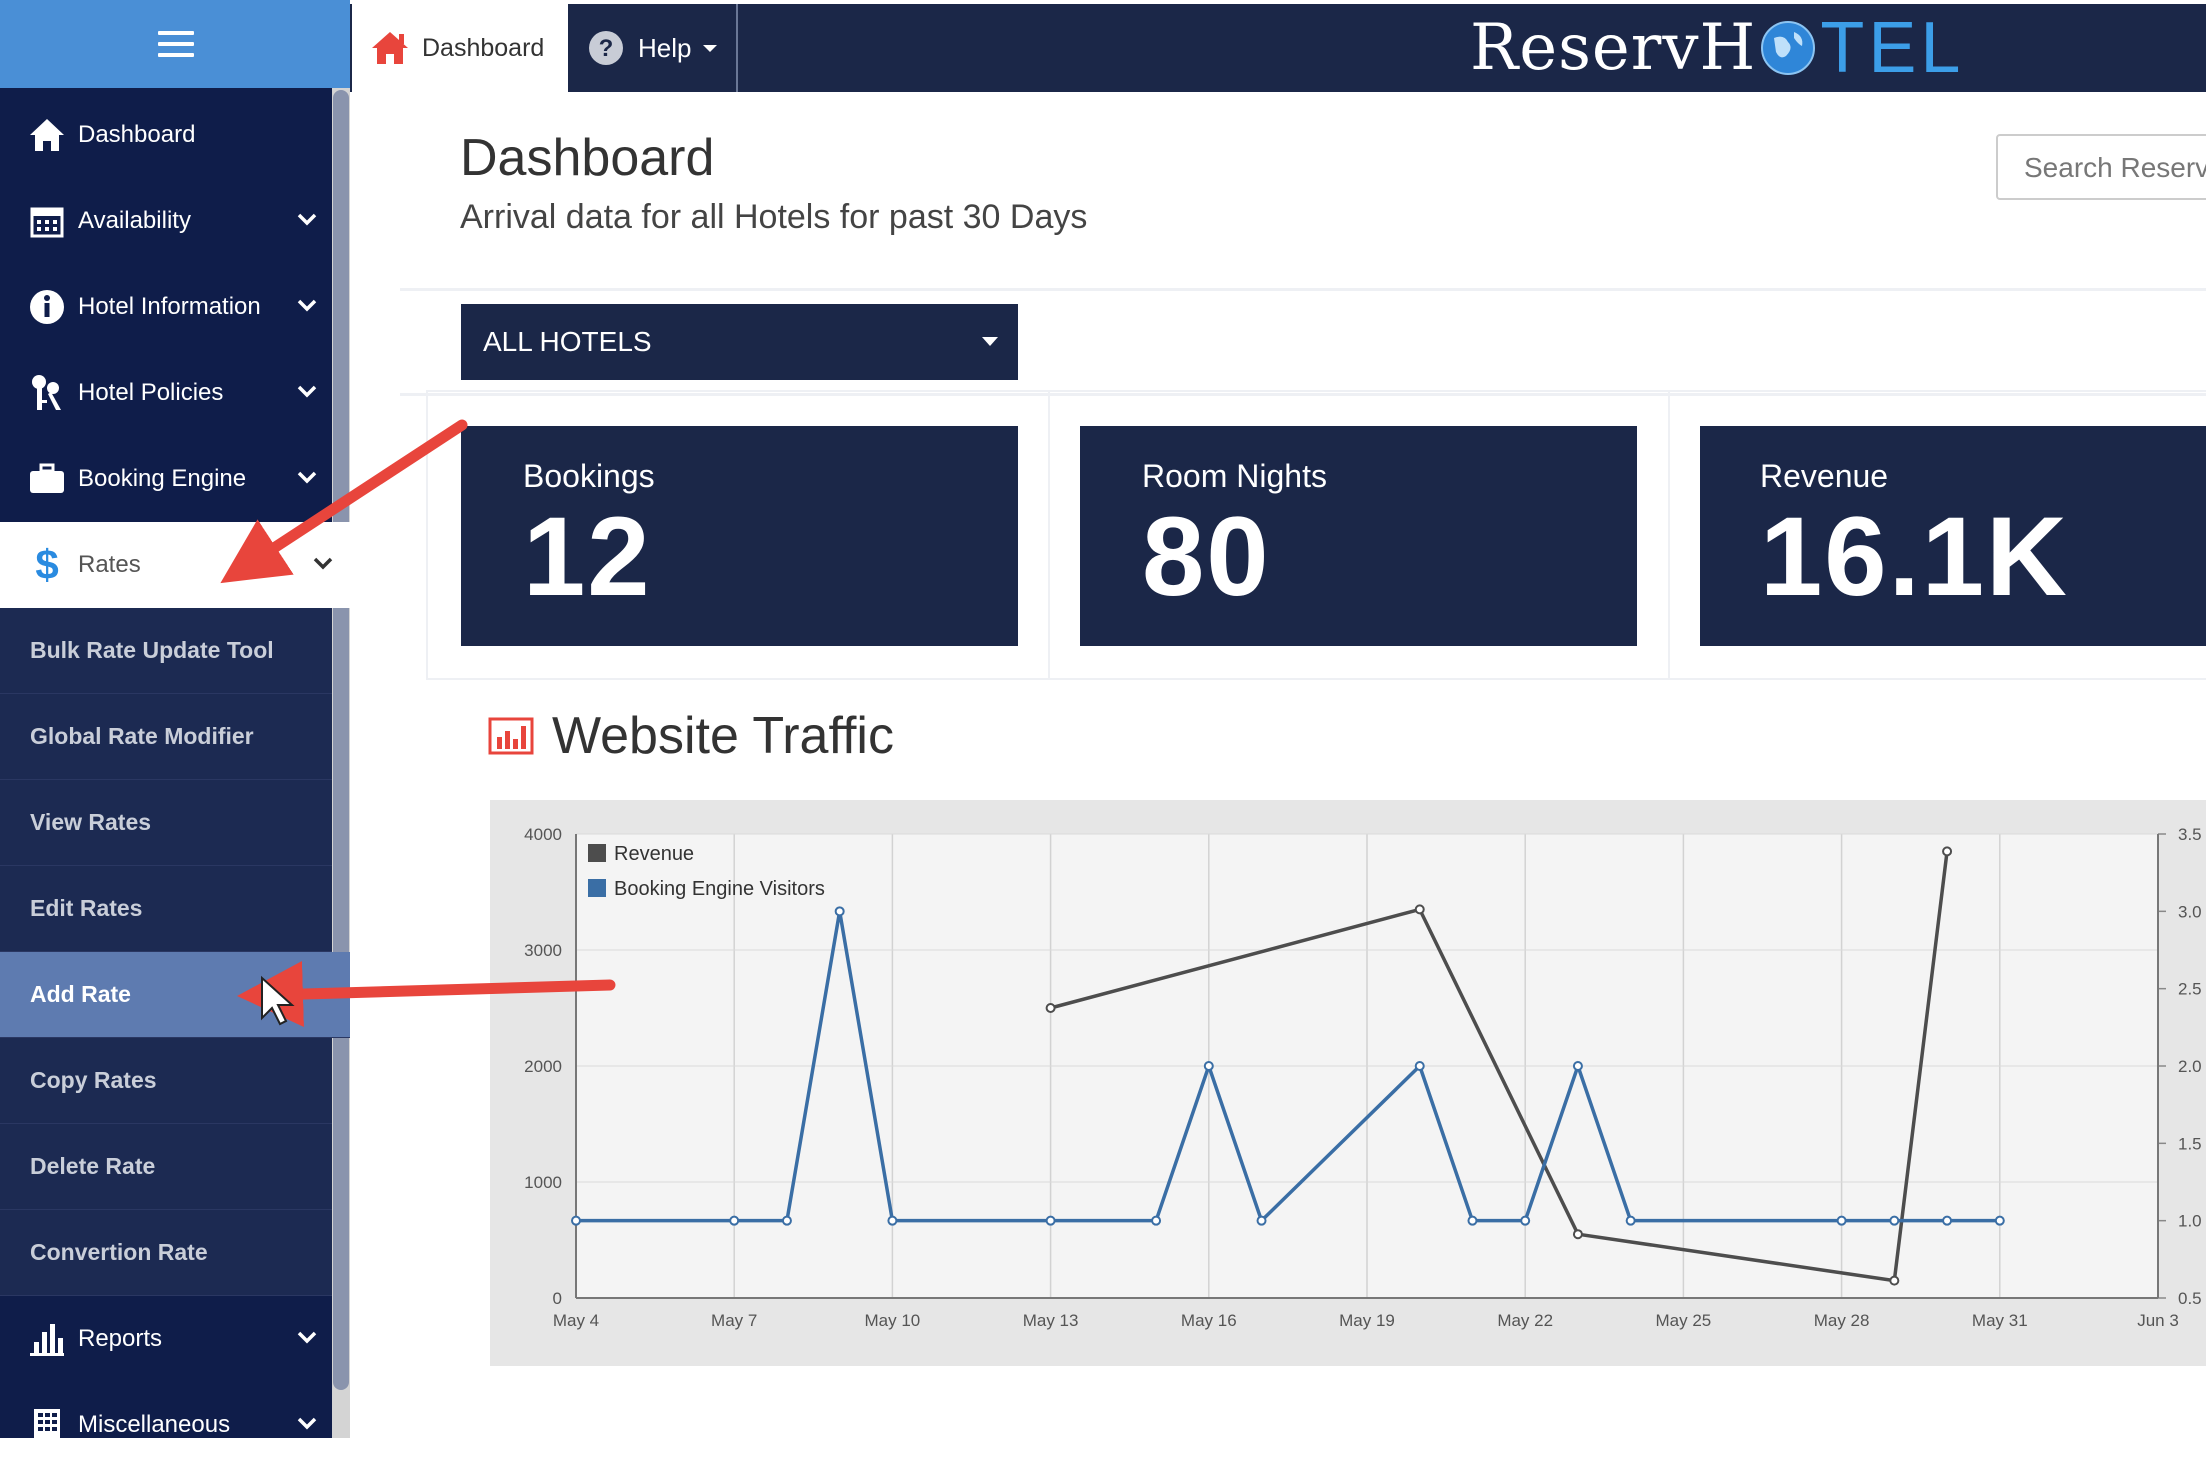 The width and height of the screenshot is (2206, 1468). What do you see at coordinates (166, 1339) in the screenshot?
I see `sidebar-item-reports: Reports` at bounding box center [166, 1339].